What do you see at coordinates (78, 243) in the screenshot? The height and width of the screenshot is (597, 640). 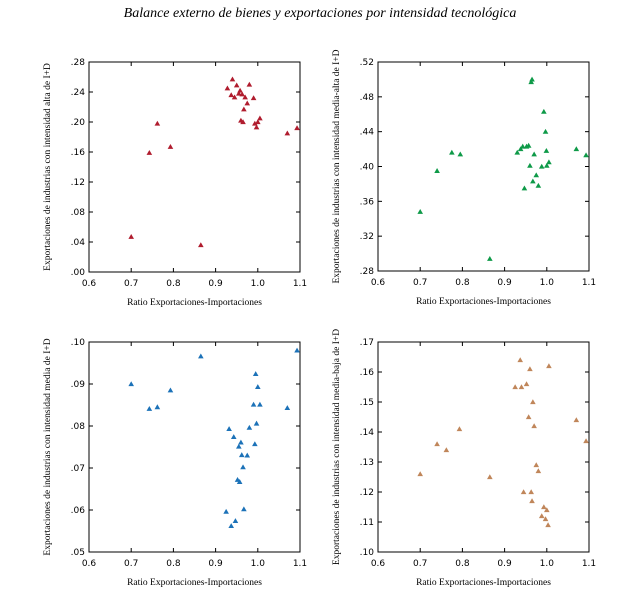 I see `y-tick-label: .04` at bounding box center [78, 243].